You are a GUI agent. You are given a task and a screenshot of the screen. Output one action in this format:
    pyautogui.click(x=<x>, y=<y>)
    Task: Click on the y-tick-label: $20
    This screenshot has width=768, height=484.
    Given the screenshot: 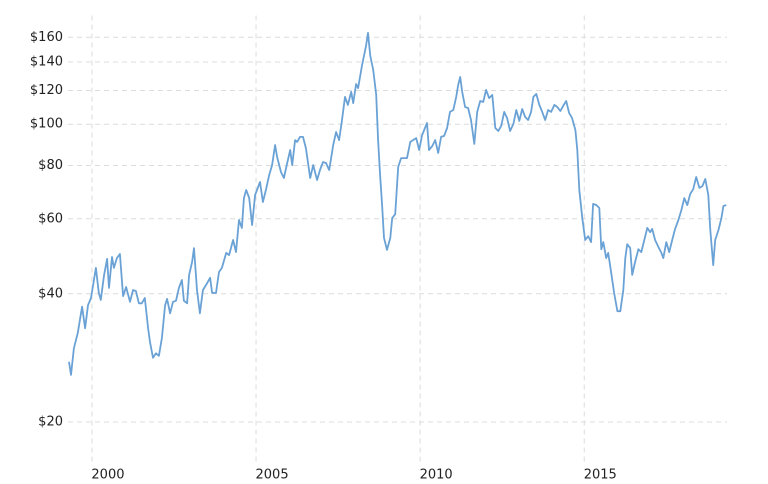 What is the action you would take?
    pyautogui.click(x=50, y=422)
    